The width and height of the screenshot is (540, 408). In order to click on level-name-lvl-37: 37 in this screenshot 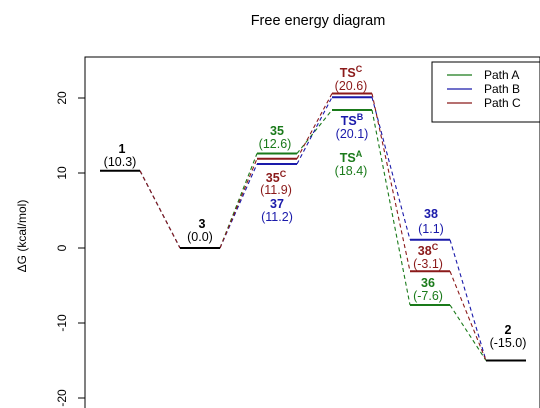, I will do `click(277, 204)`.